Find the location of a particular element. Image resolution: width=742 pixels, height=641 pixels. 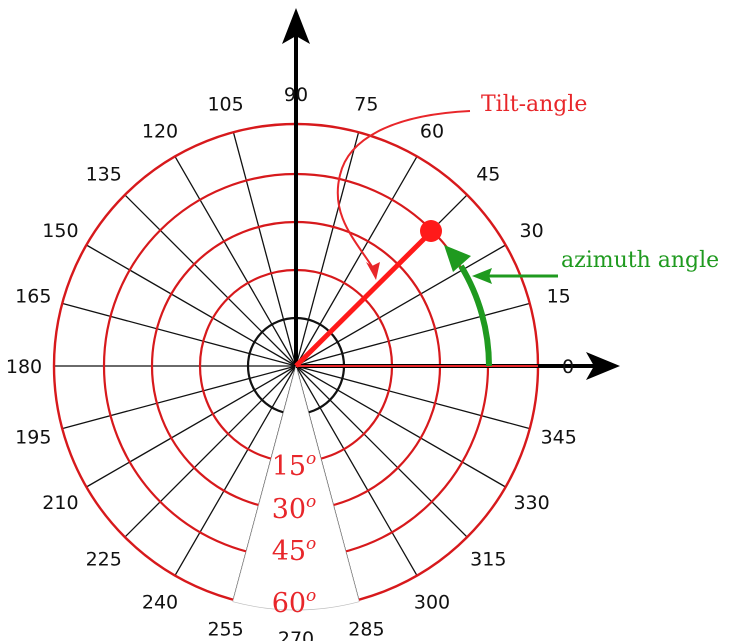

azimuth-arc is located at coordinates (475, 315).